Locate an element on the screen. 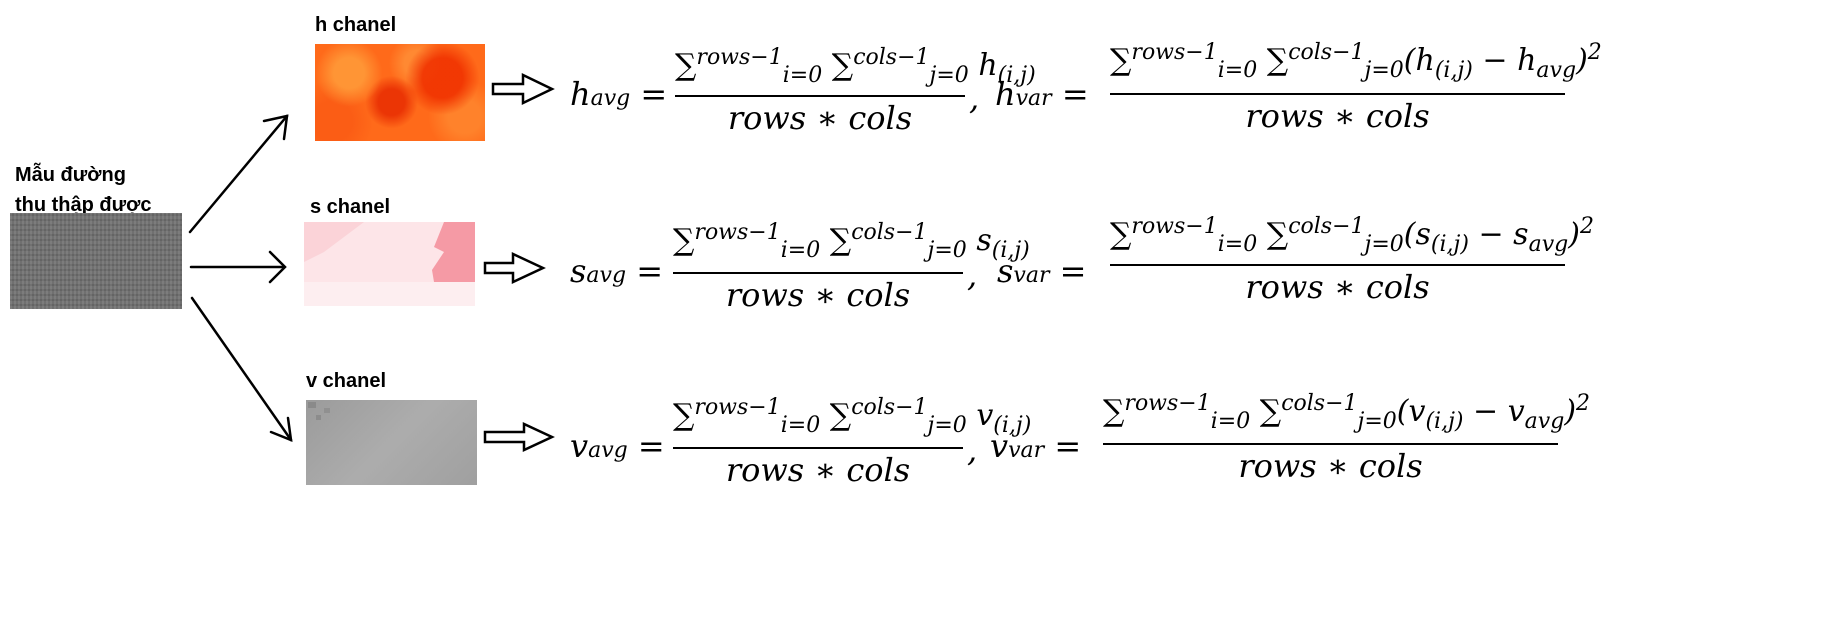 This screenshot has height=629, width=1835. s-channel-label: s chanel is located at coordinates (350, 207).